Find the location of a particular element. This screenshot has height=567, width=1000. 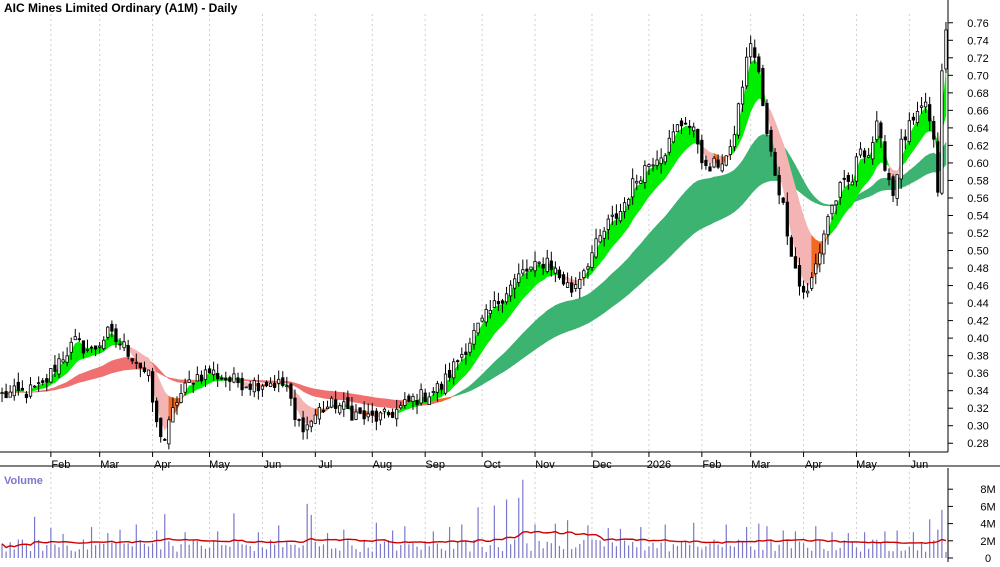

time-tick-label: Aug is located at coordinates (382, 465).